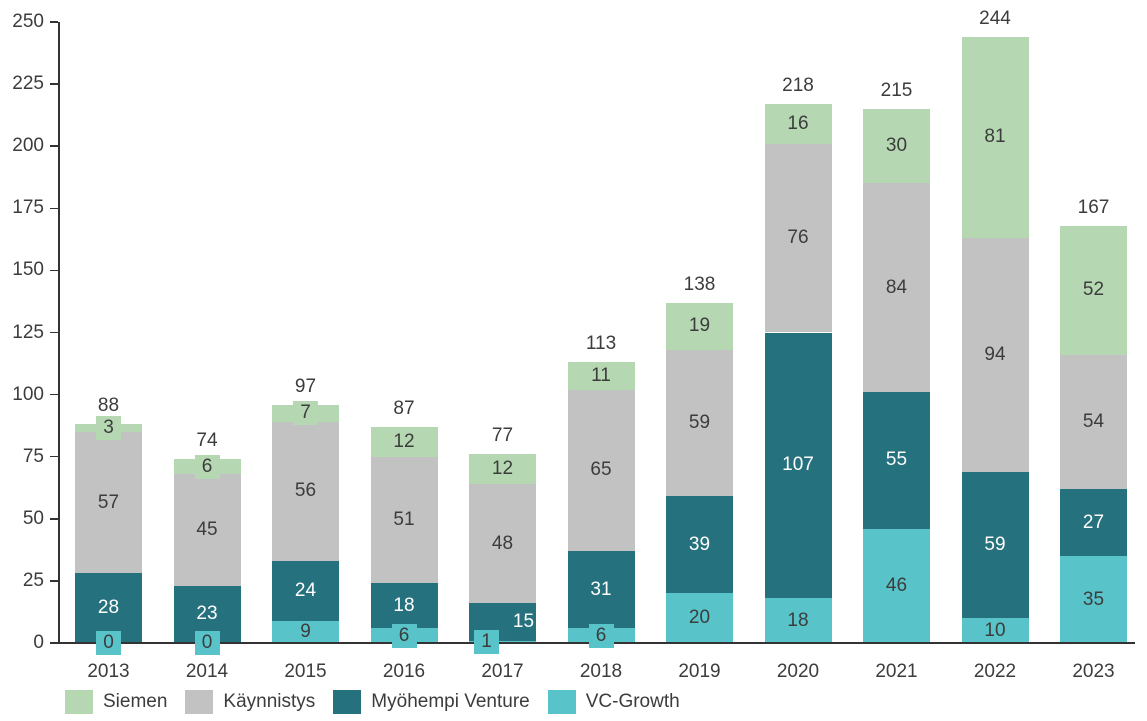 The height and width of the screenshot is (721, 1147). Describe the element at coordinates (1093, 421) in the screenshot. I see `segment-2023-k-ynnistys` at that location.